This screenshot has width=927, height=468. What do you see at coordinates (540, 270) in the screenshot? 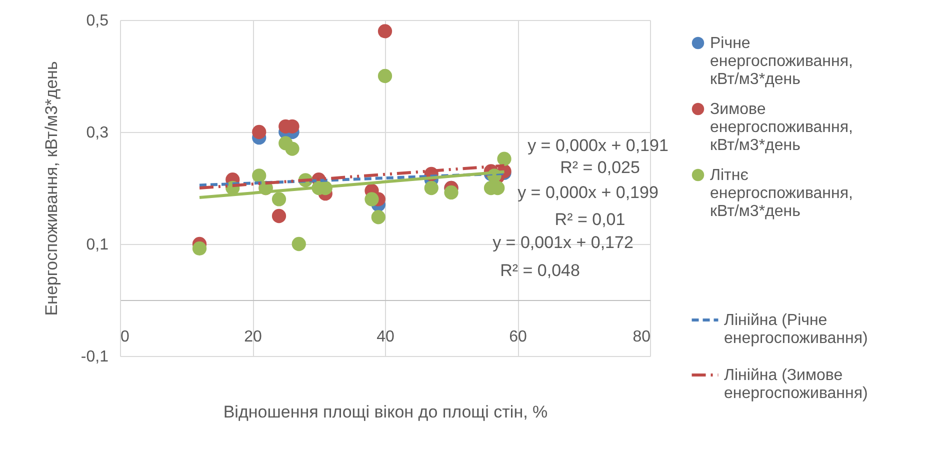
I see `annotation: R² = 0,048` at bounding box center [540, 270].